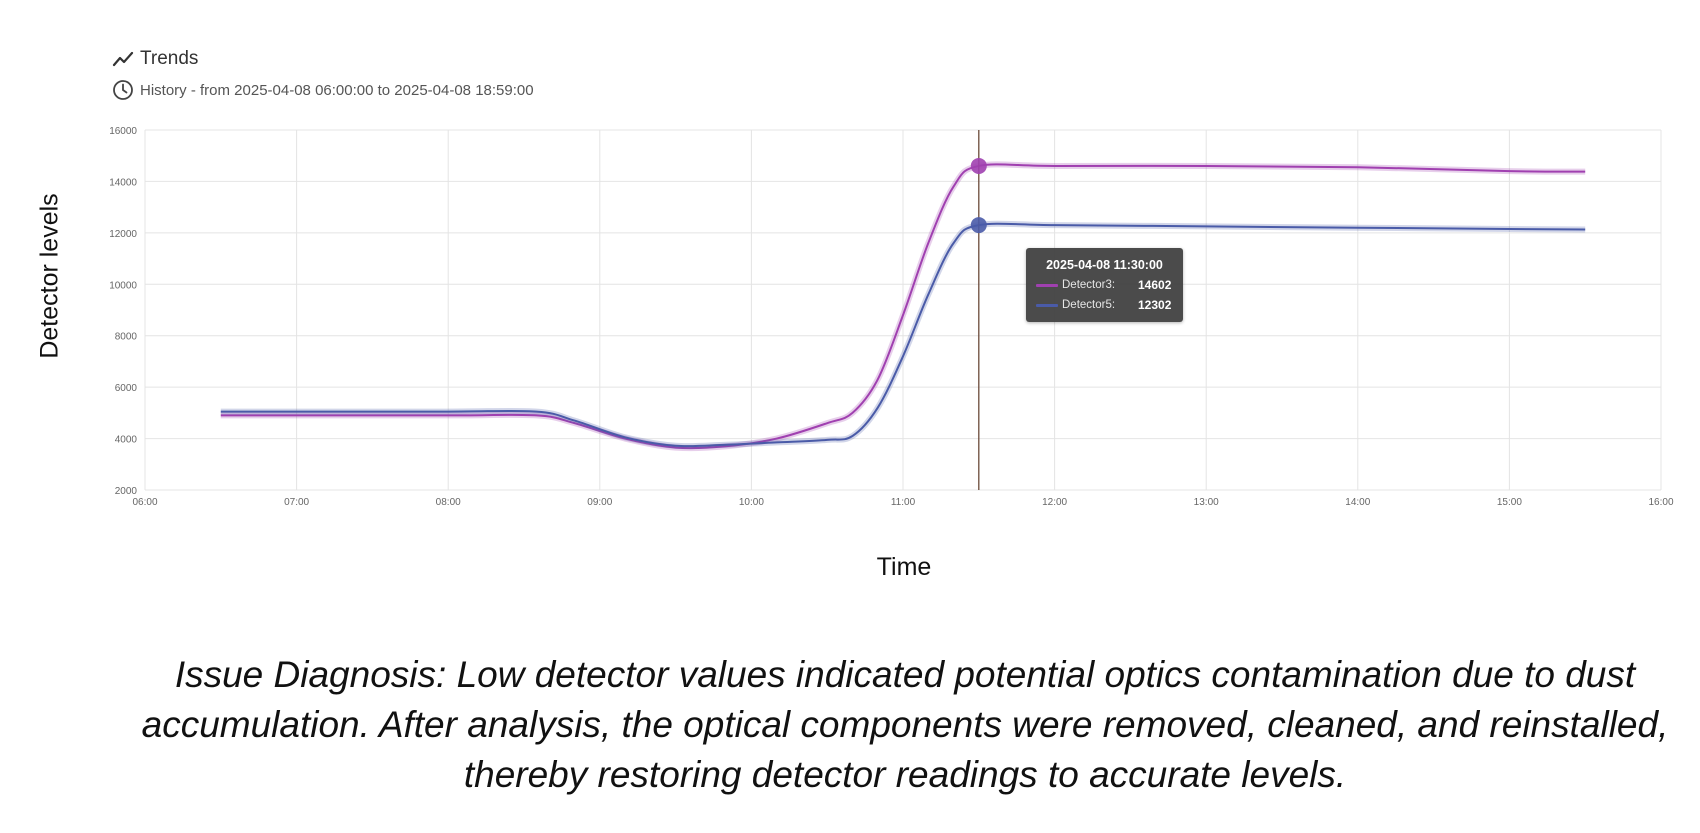  Describe the element at coordinates (448, 502) in the screenshot. I see `x-tick-label: 08:00` at that location.